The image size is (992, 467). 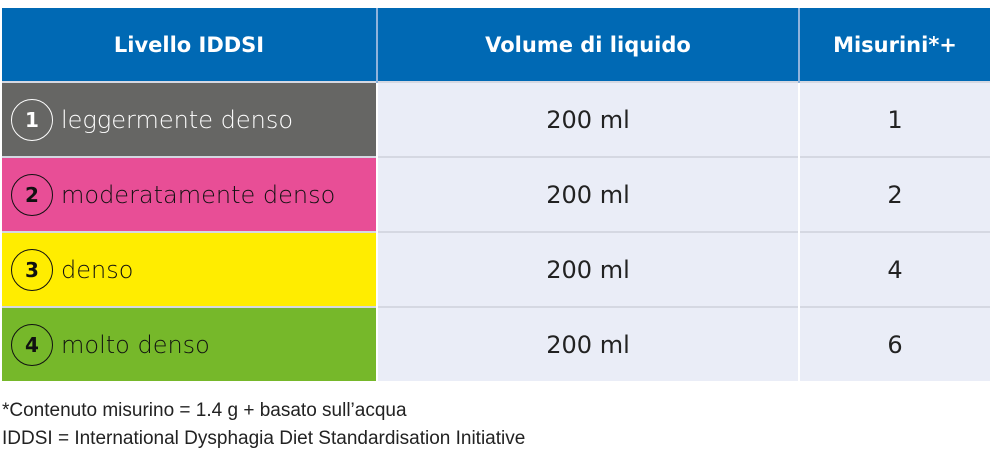 I want to click on header-volume: Volume di liquido, so click(x=588, y=45).